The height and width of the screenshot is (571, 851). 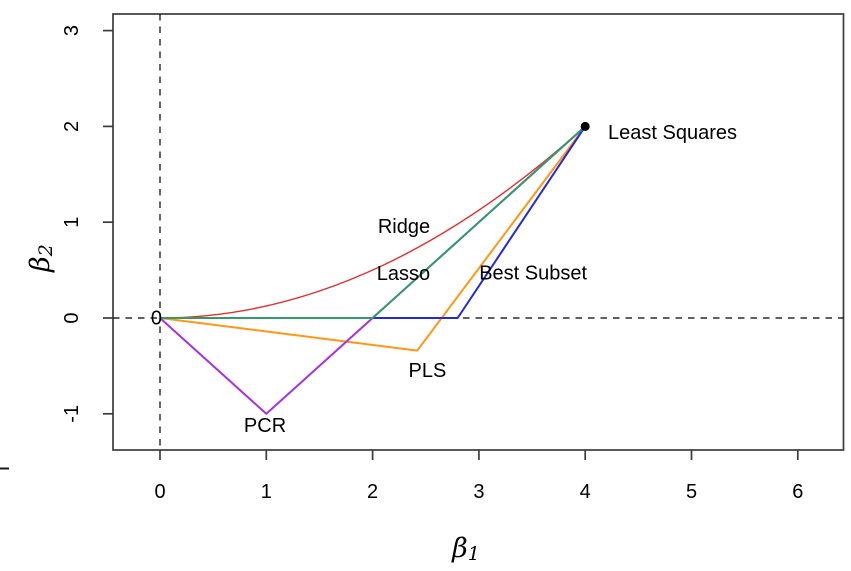 What do you see at coordinates (265, 426) in the screenshot?
I see `pcr-label: PCR` at bounding box center [265, 426].